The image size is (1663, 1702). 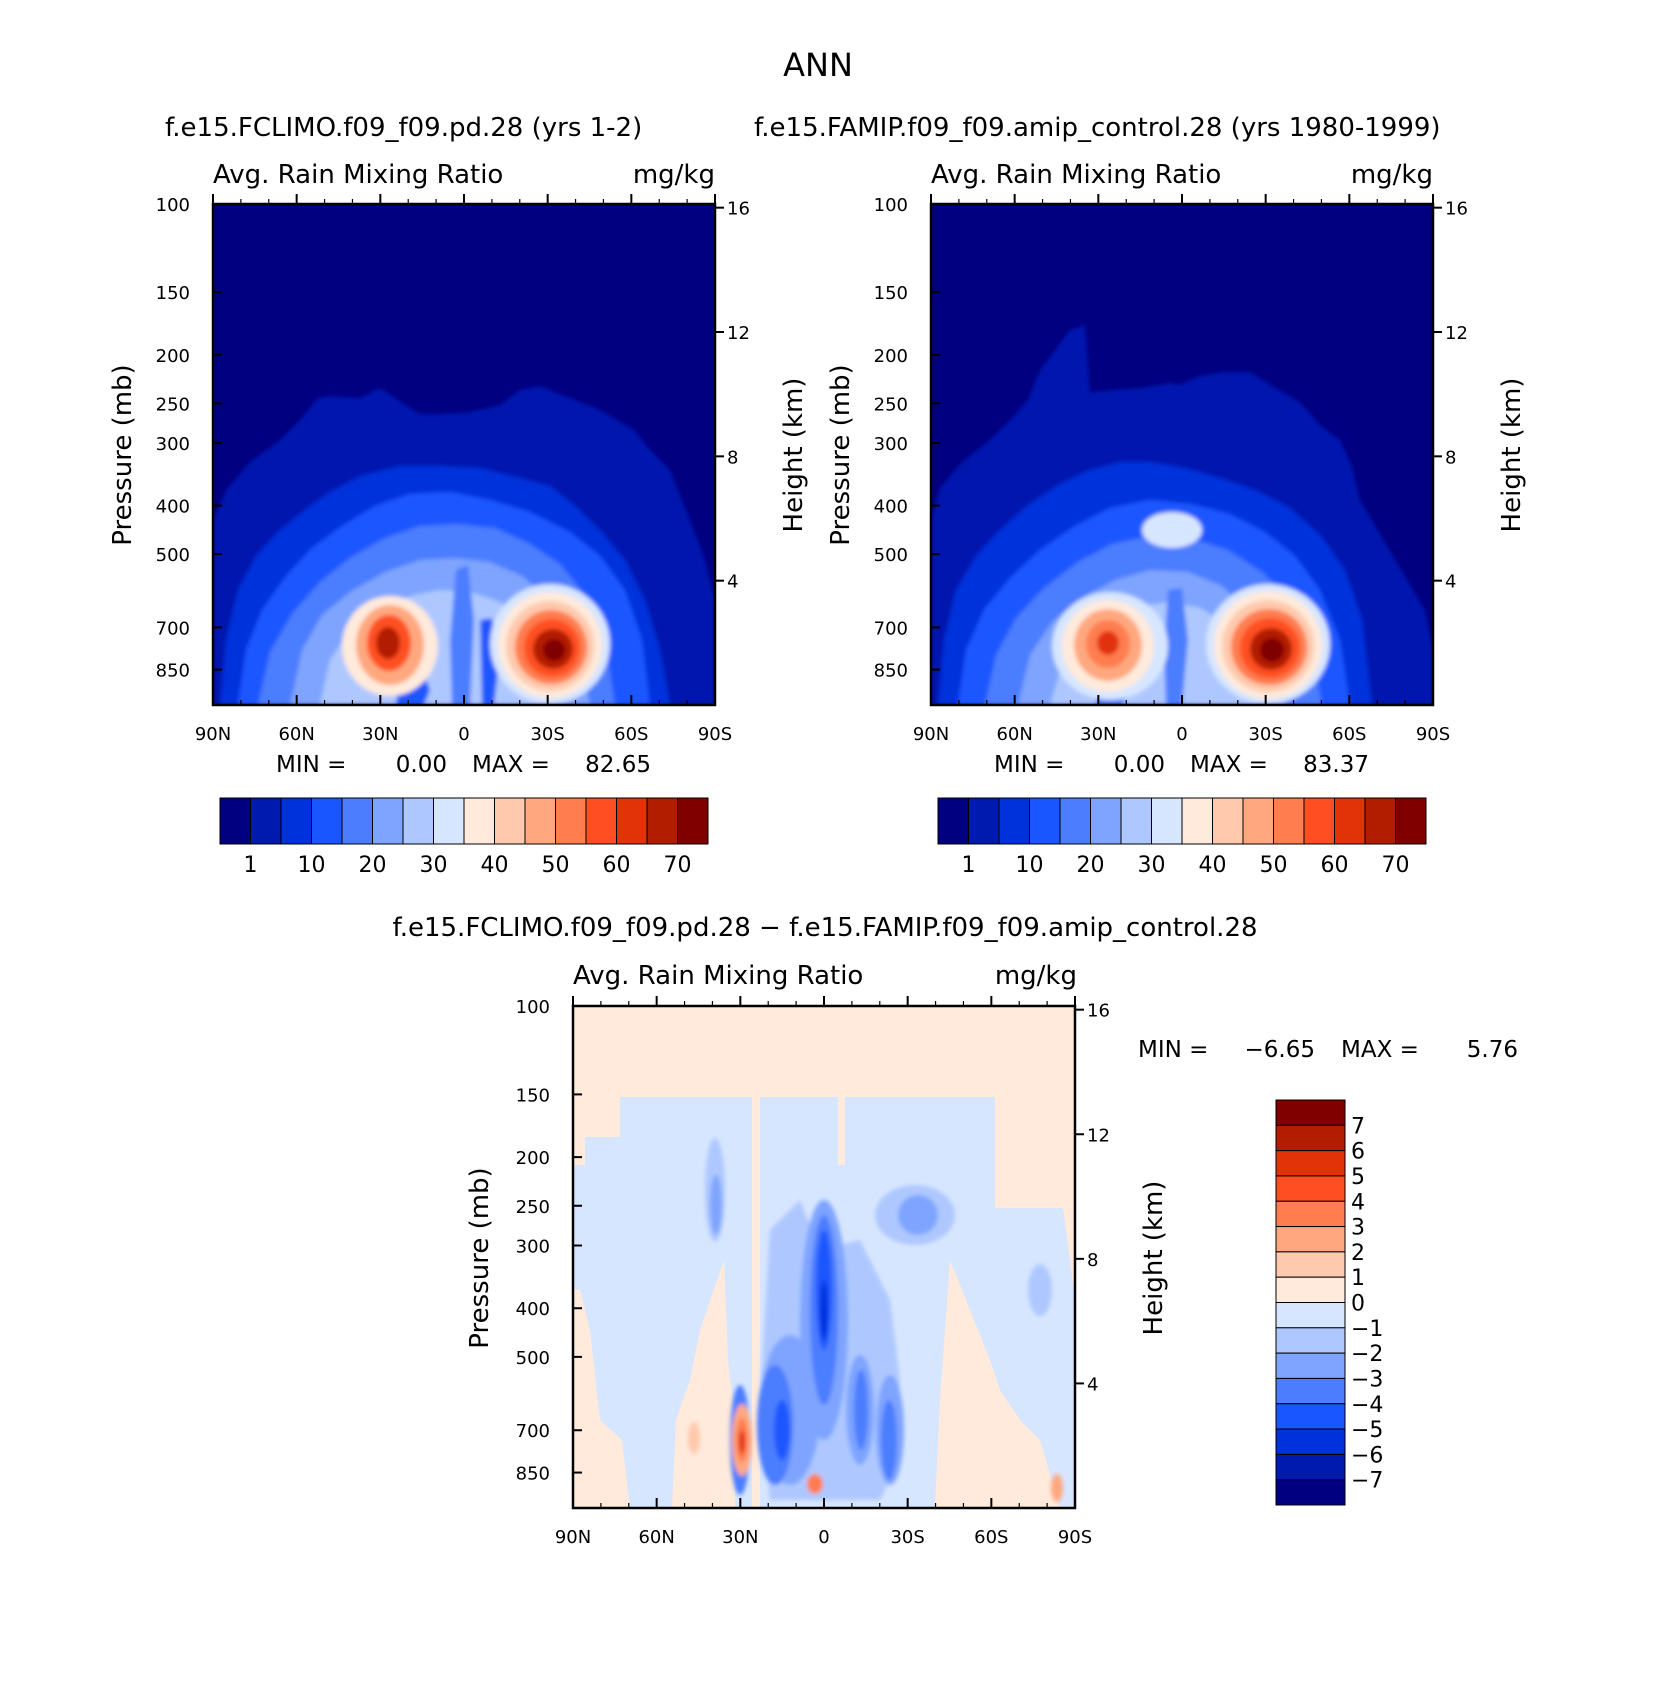 I want to click on panel-b-variable: Avg. Rain Mixing Ratio, so click(x=1076, y=175).